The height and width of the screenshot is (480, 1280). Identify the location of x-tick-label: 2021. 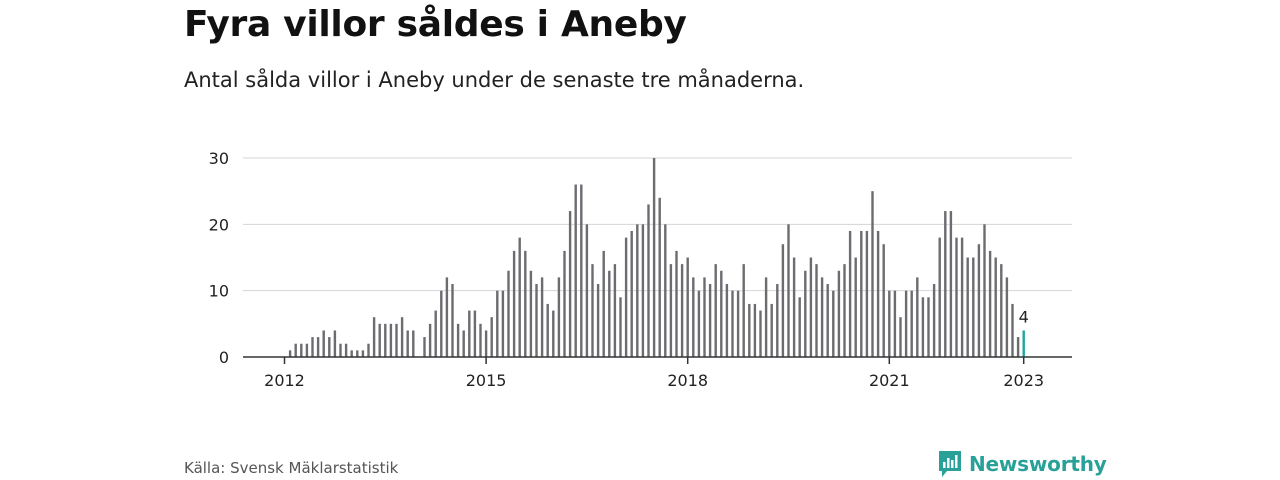
(889, 380).